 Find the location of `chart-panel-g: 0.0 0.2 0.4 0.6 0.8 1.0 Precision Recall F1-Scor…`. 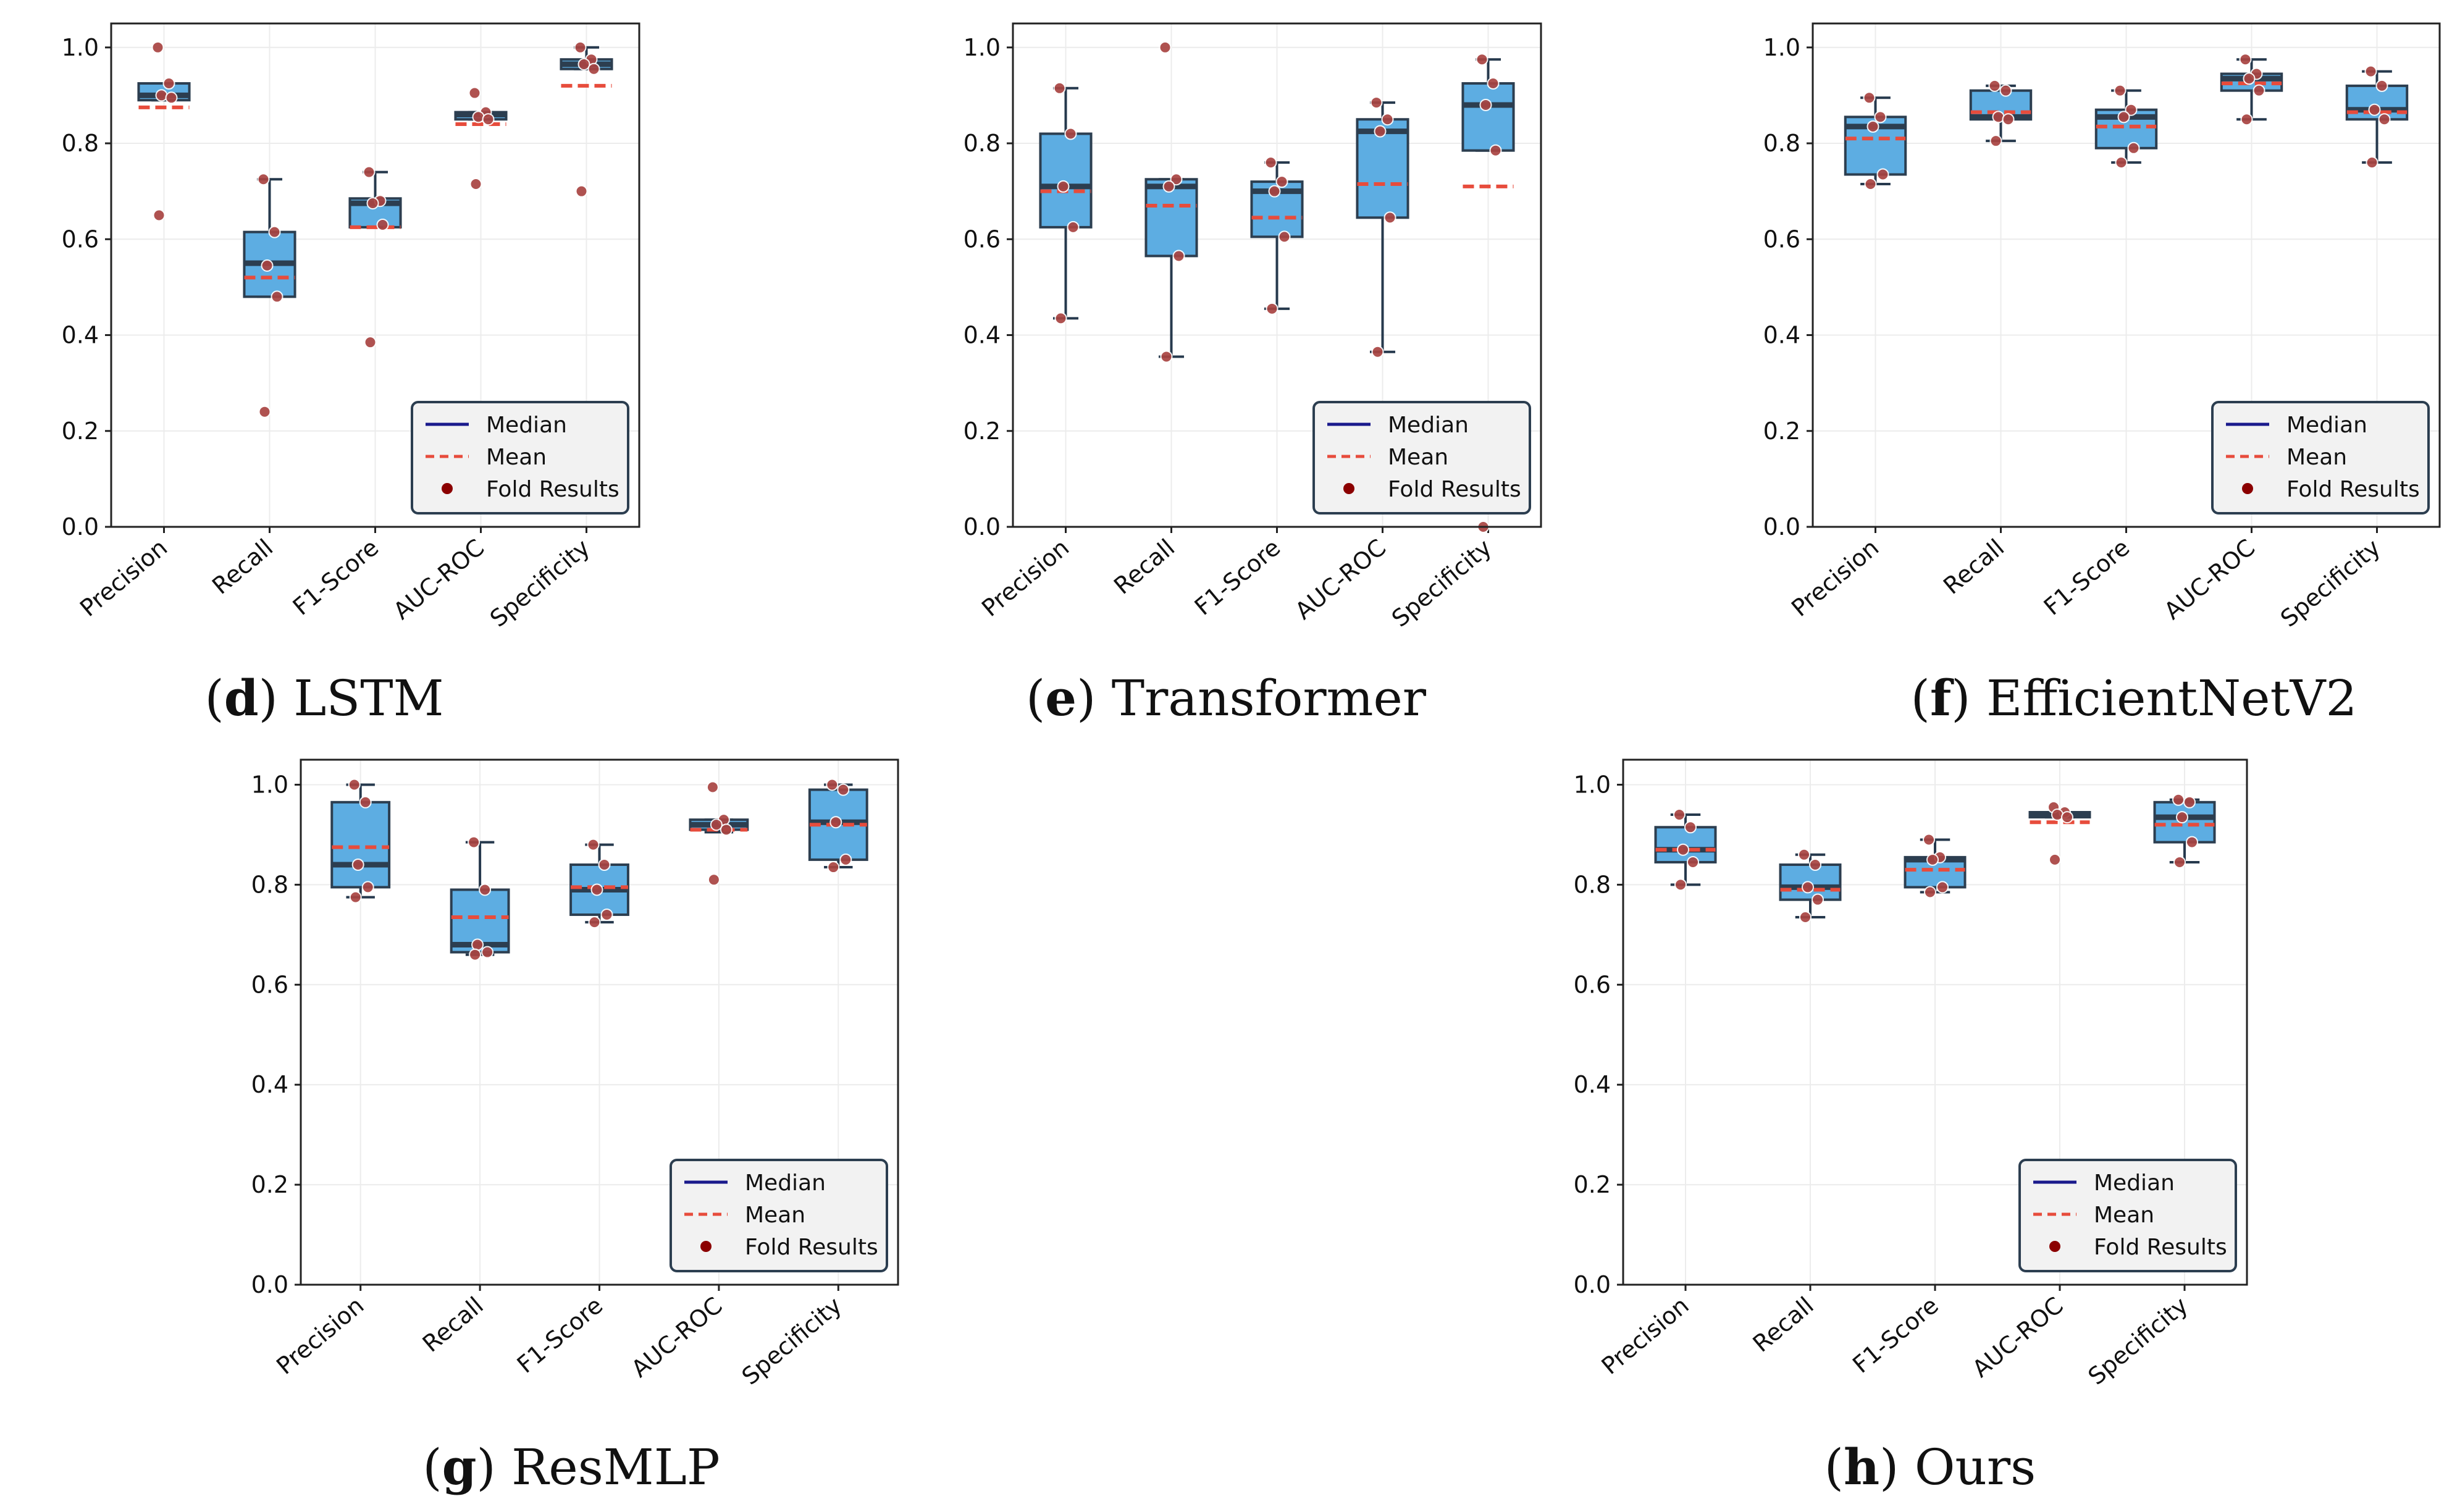

chart-panel-g: 0.0 0.2 0.4 0.6 0.8 1.0 Precision Recall F1-Scor… is located at coordinates (575, 1074).